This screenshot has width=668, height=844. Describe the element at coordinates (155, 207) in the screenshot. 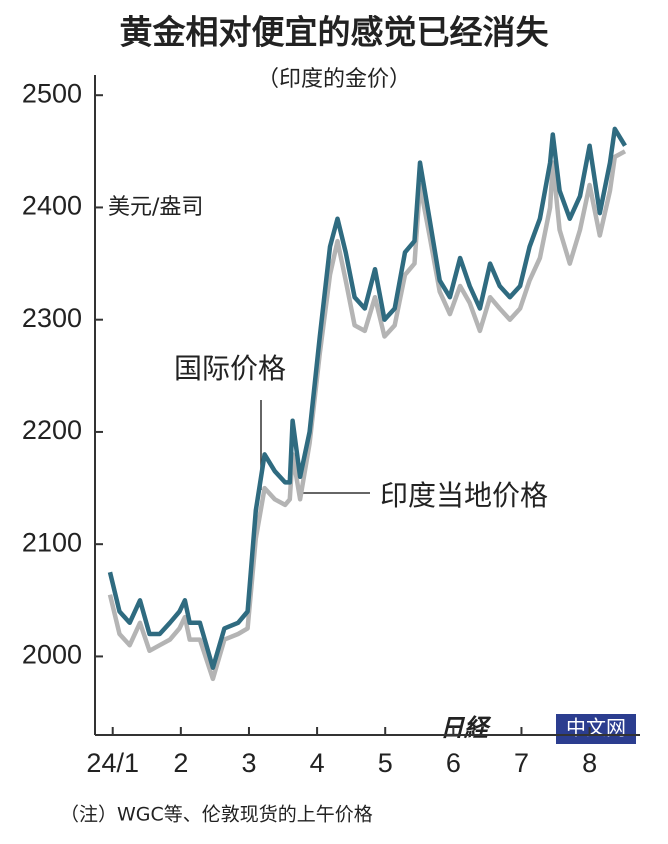

I see `y-unit: 美元/盎司` at that location.